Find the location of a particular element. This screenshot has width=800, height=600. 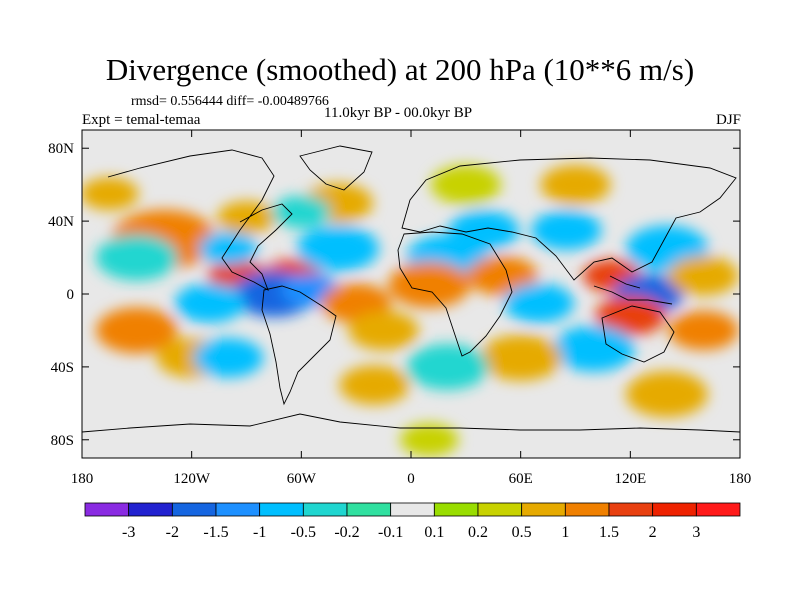

colorbar-labels: -3 -2 -1.5 -1 -0.5 -0.2 -0.1 0.1 0.2 0.5 1 1.5 2 3 is located at coordinates (411, 532).